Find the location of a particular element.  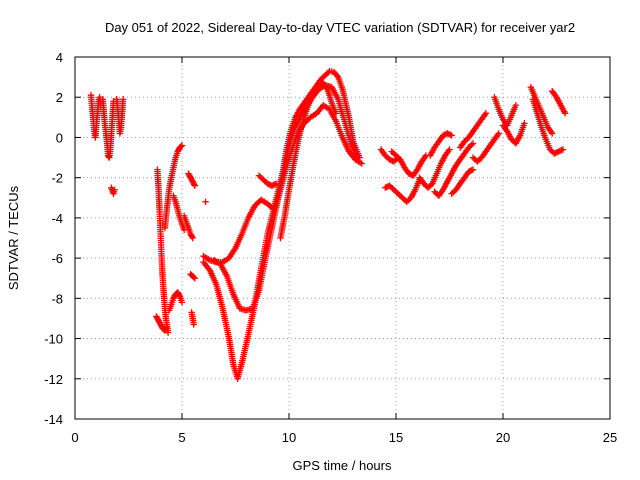

x-tick-labels: 0 5 10 15 20 25 is located at coordinates (344, 437).